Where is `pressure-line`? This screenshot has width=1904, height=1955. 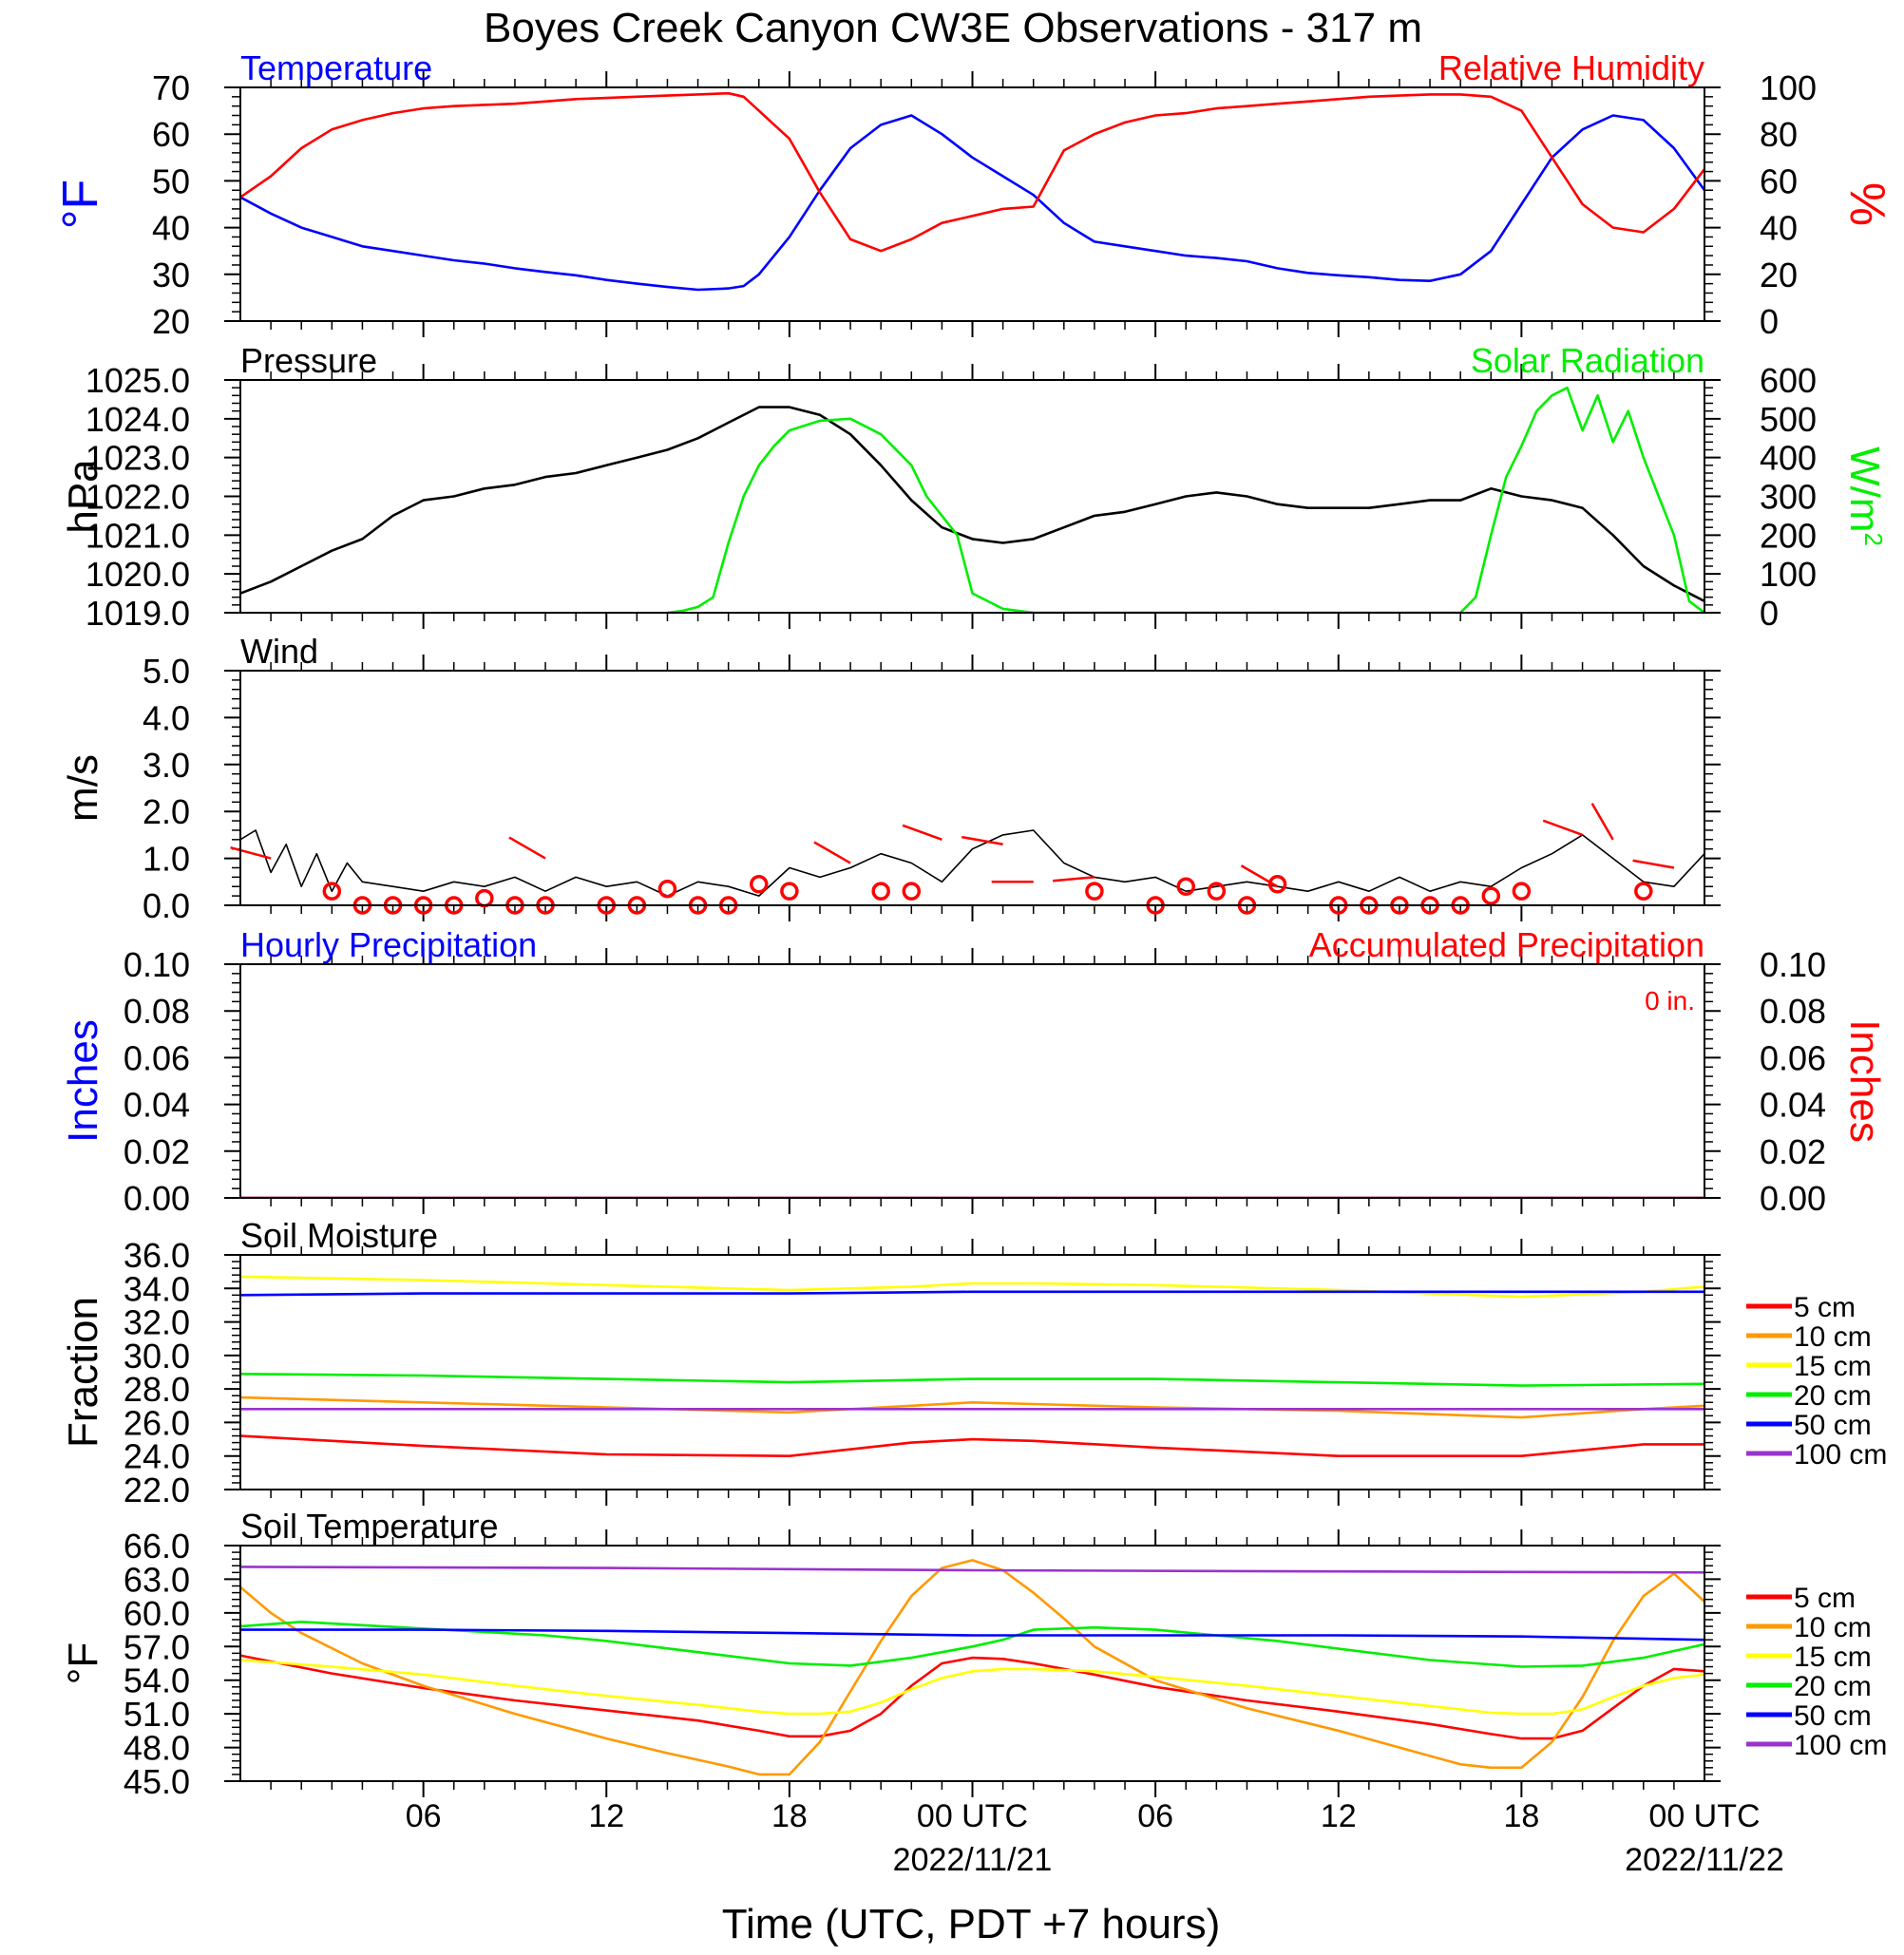
pressure-line is located at coordinates (972, 504).